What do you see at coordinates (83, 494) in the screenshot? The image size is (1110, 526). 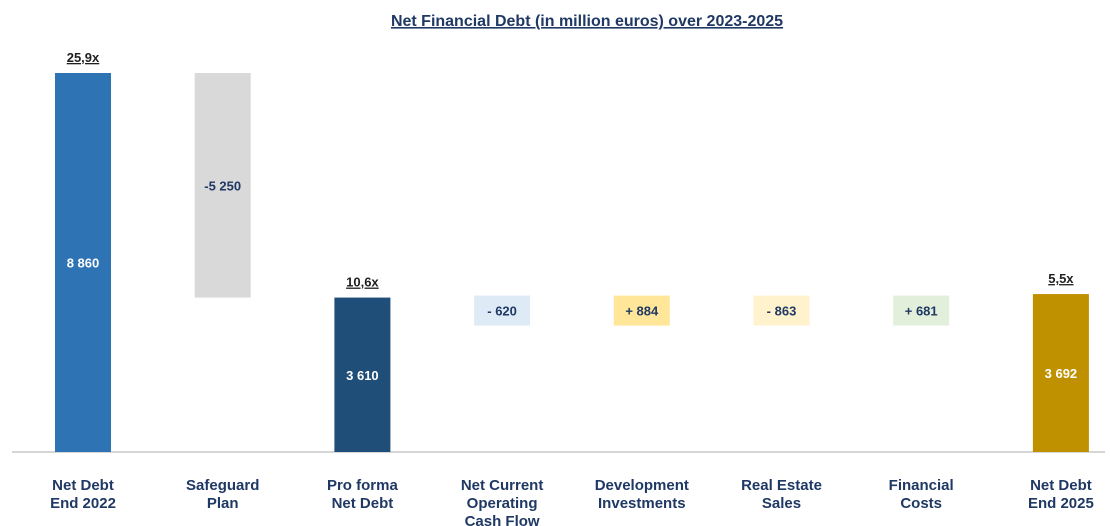 I see `category-label-0: Net Debt End 2022` at bounding box center [83, 494].